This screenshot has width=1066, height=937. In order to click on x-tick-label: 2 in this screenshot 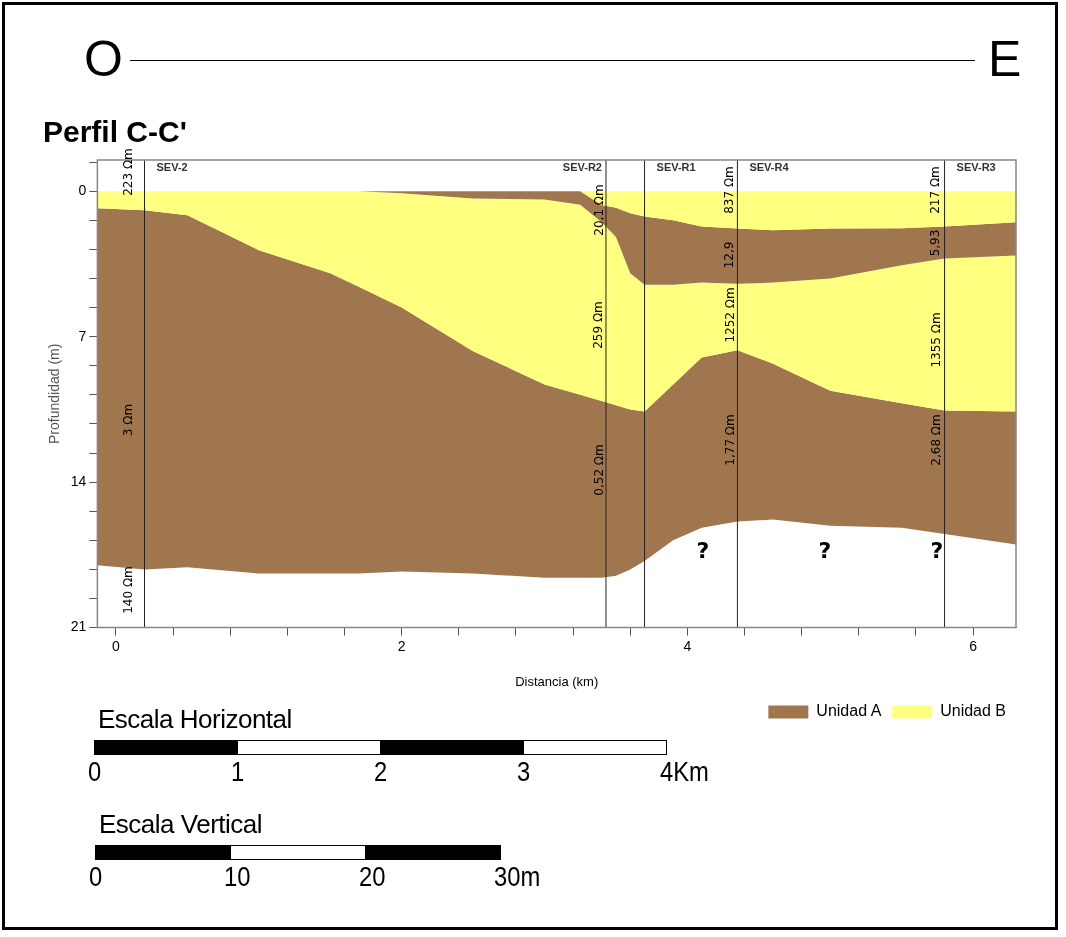, I will do `click(401, 645)`.